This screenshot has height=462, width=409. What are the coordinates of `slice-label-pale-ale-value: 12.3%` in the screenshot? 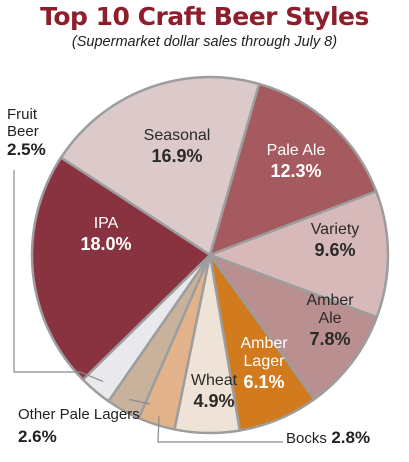 It's located at (295, 171).